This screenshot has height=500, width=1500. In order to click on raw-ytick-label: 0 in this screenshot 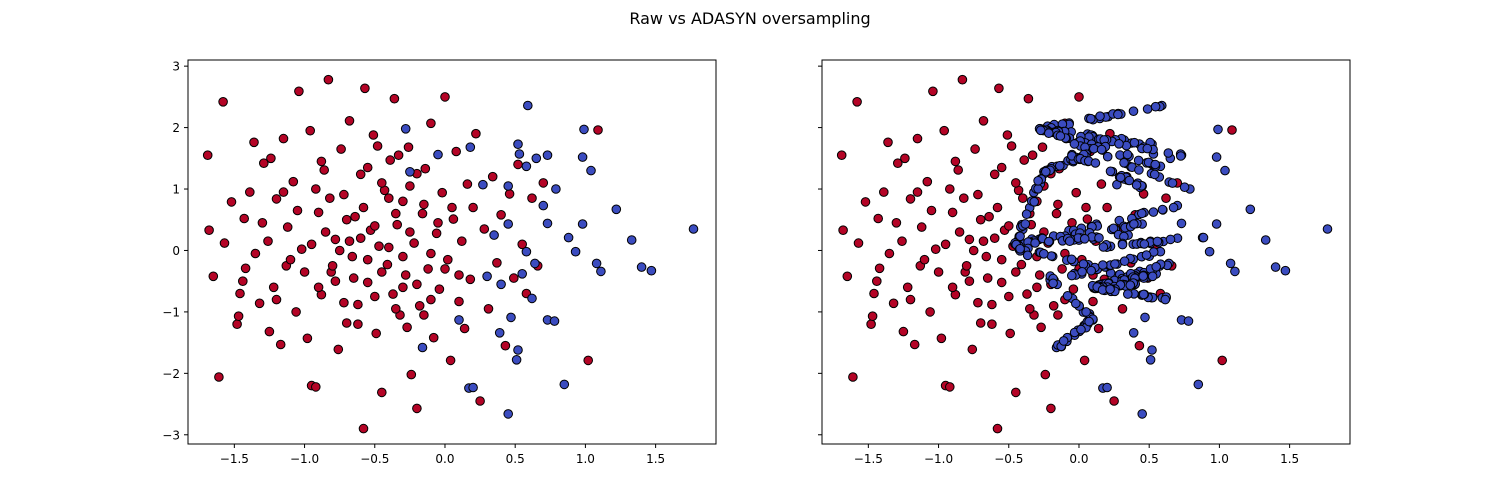, I will do `click(176, 251)`.